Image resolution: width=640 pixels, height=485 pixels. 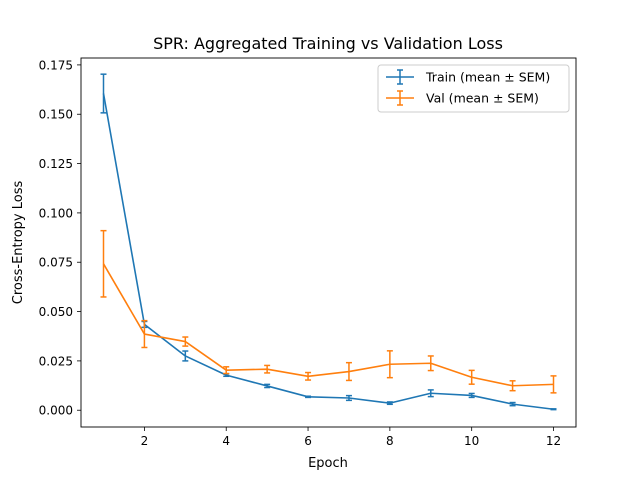 What do you see at coordinates (482, 98) in the screenshot?
I see `legend-label-val: Val (mean ± SEM)` at bounding box center [482, 98].